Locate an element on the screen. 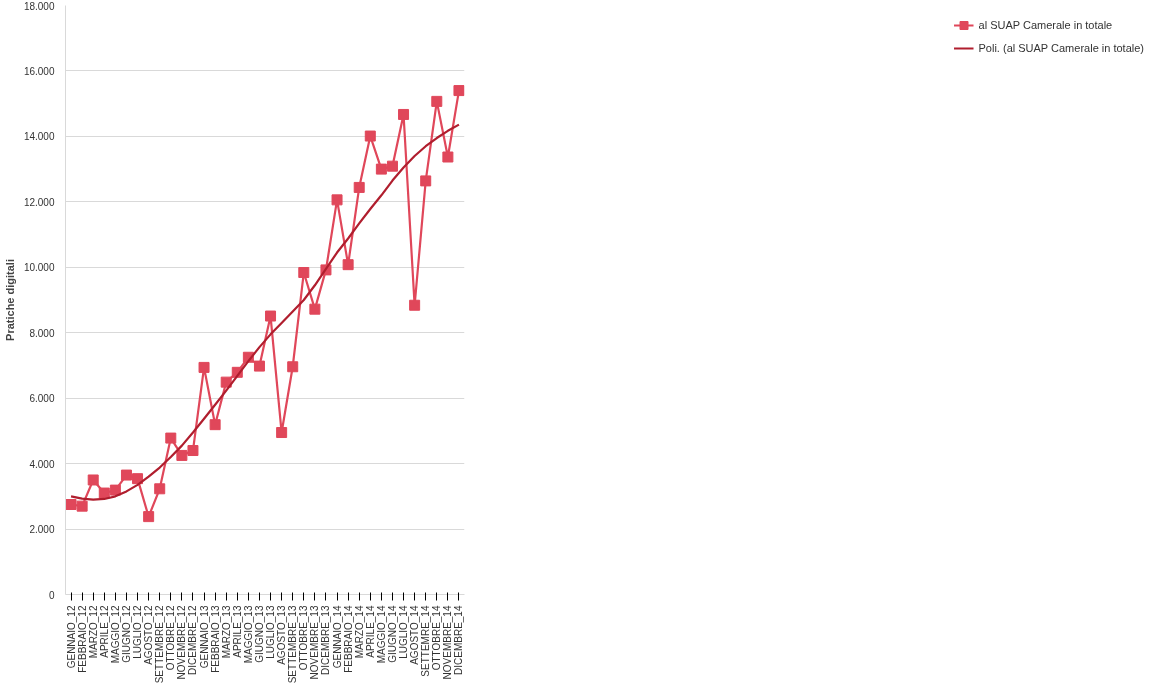  x-tick-label: MARZO_14 is located at coordinates (359, 632).